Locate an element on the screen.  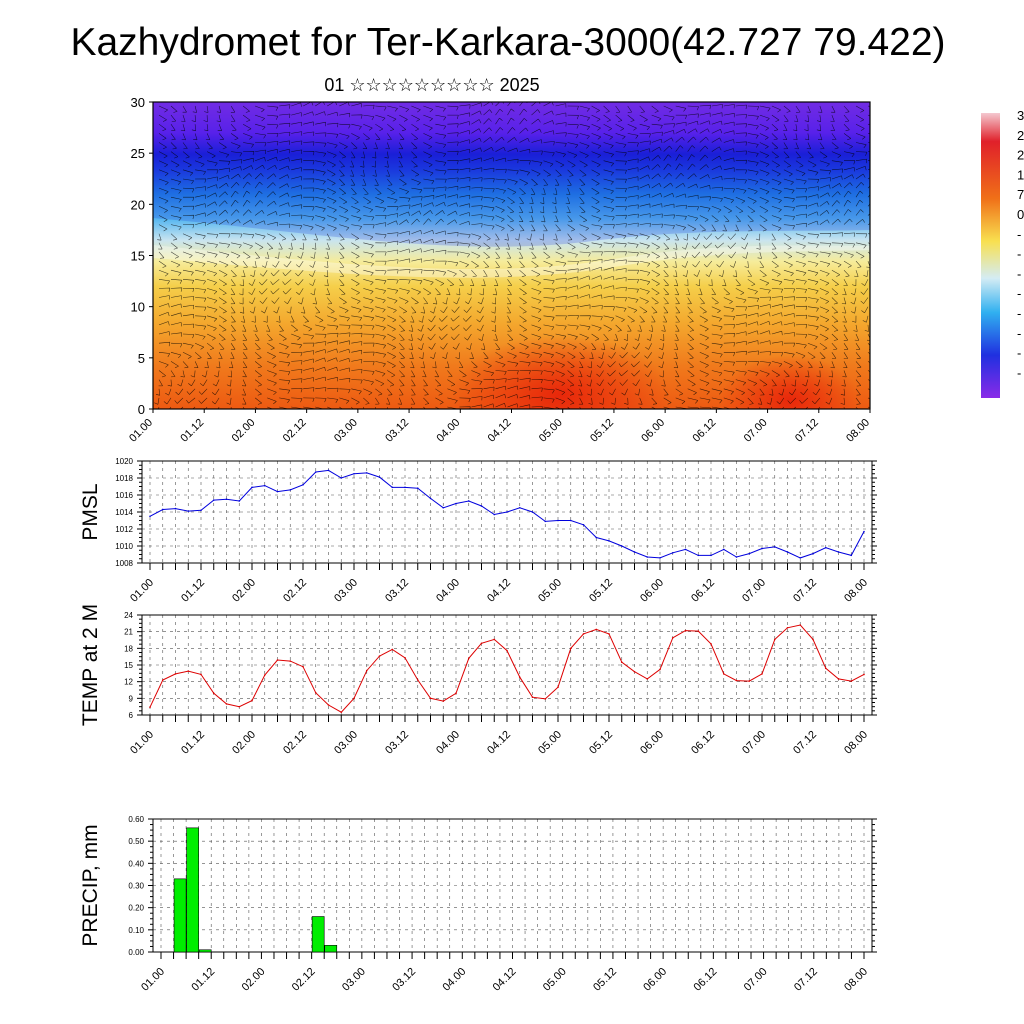
temp-x-tick-label: 06.00 is located at coordinates (652, 743).